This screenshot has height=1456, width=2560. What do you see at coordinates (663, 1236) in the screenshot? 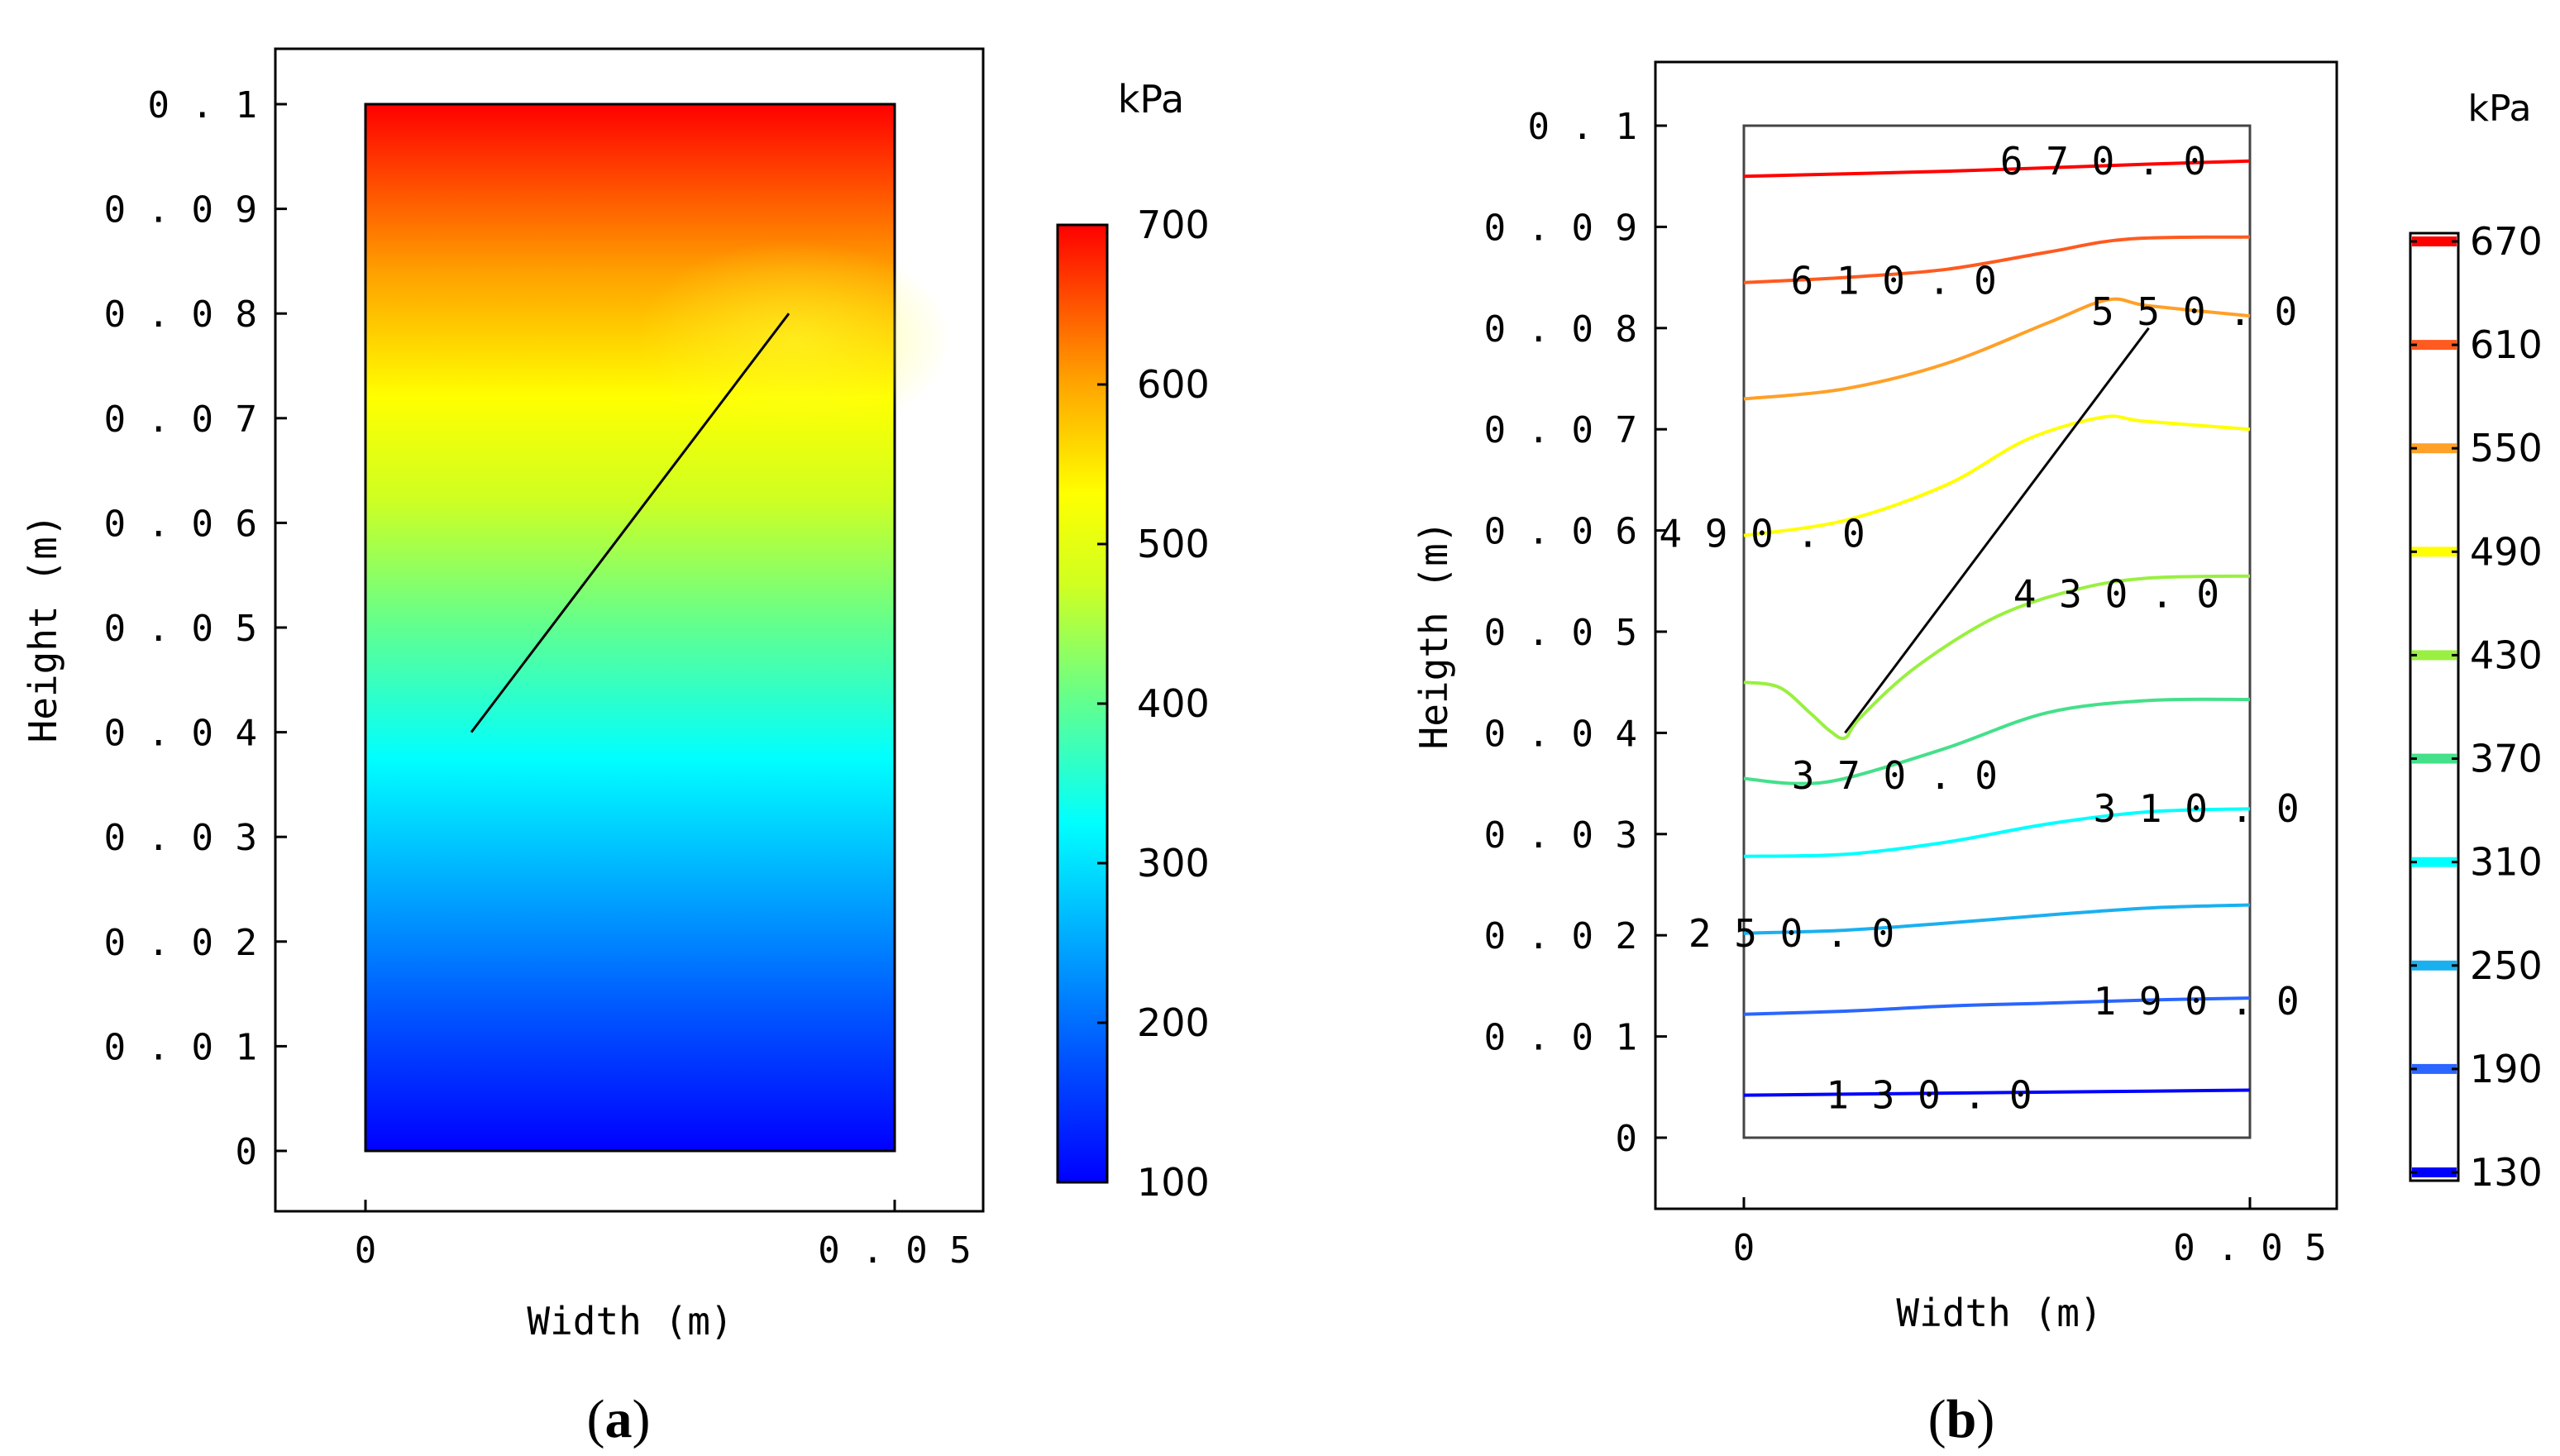
I see `panel-a-x-ticks: 0 0 . 0 5` at bounding box center [663, 1236].